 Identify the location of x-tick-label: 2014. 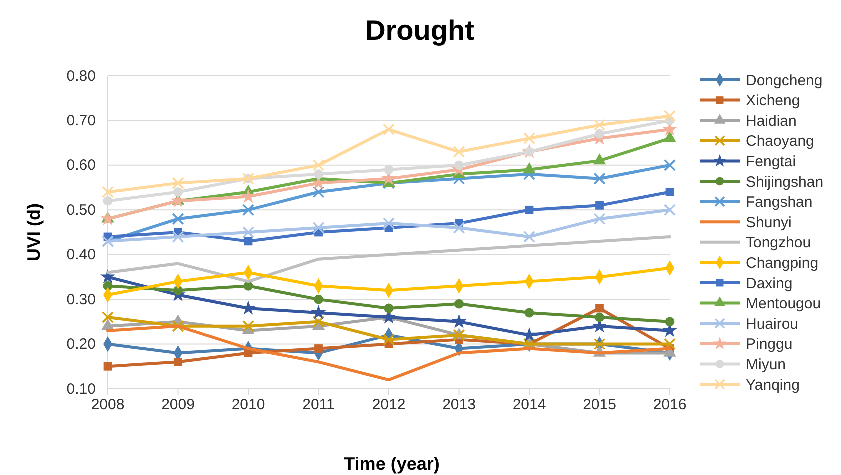
(529, 405).